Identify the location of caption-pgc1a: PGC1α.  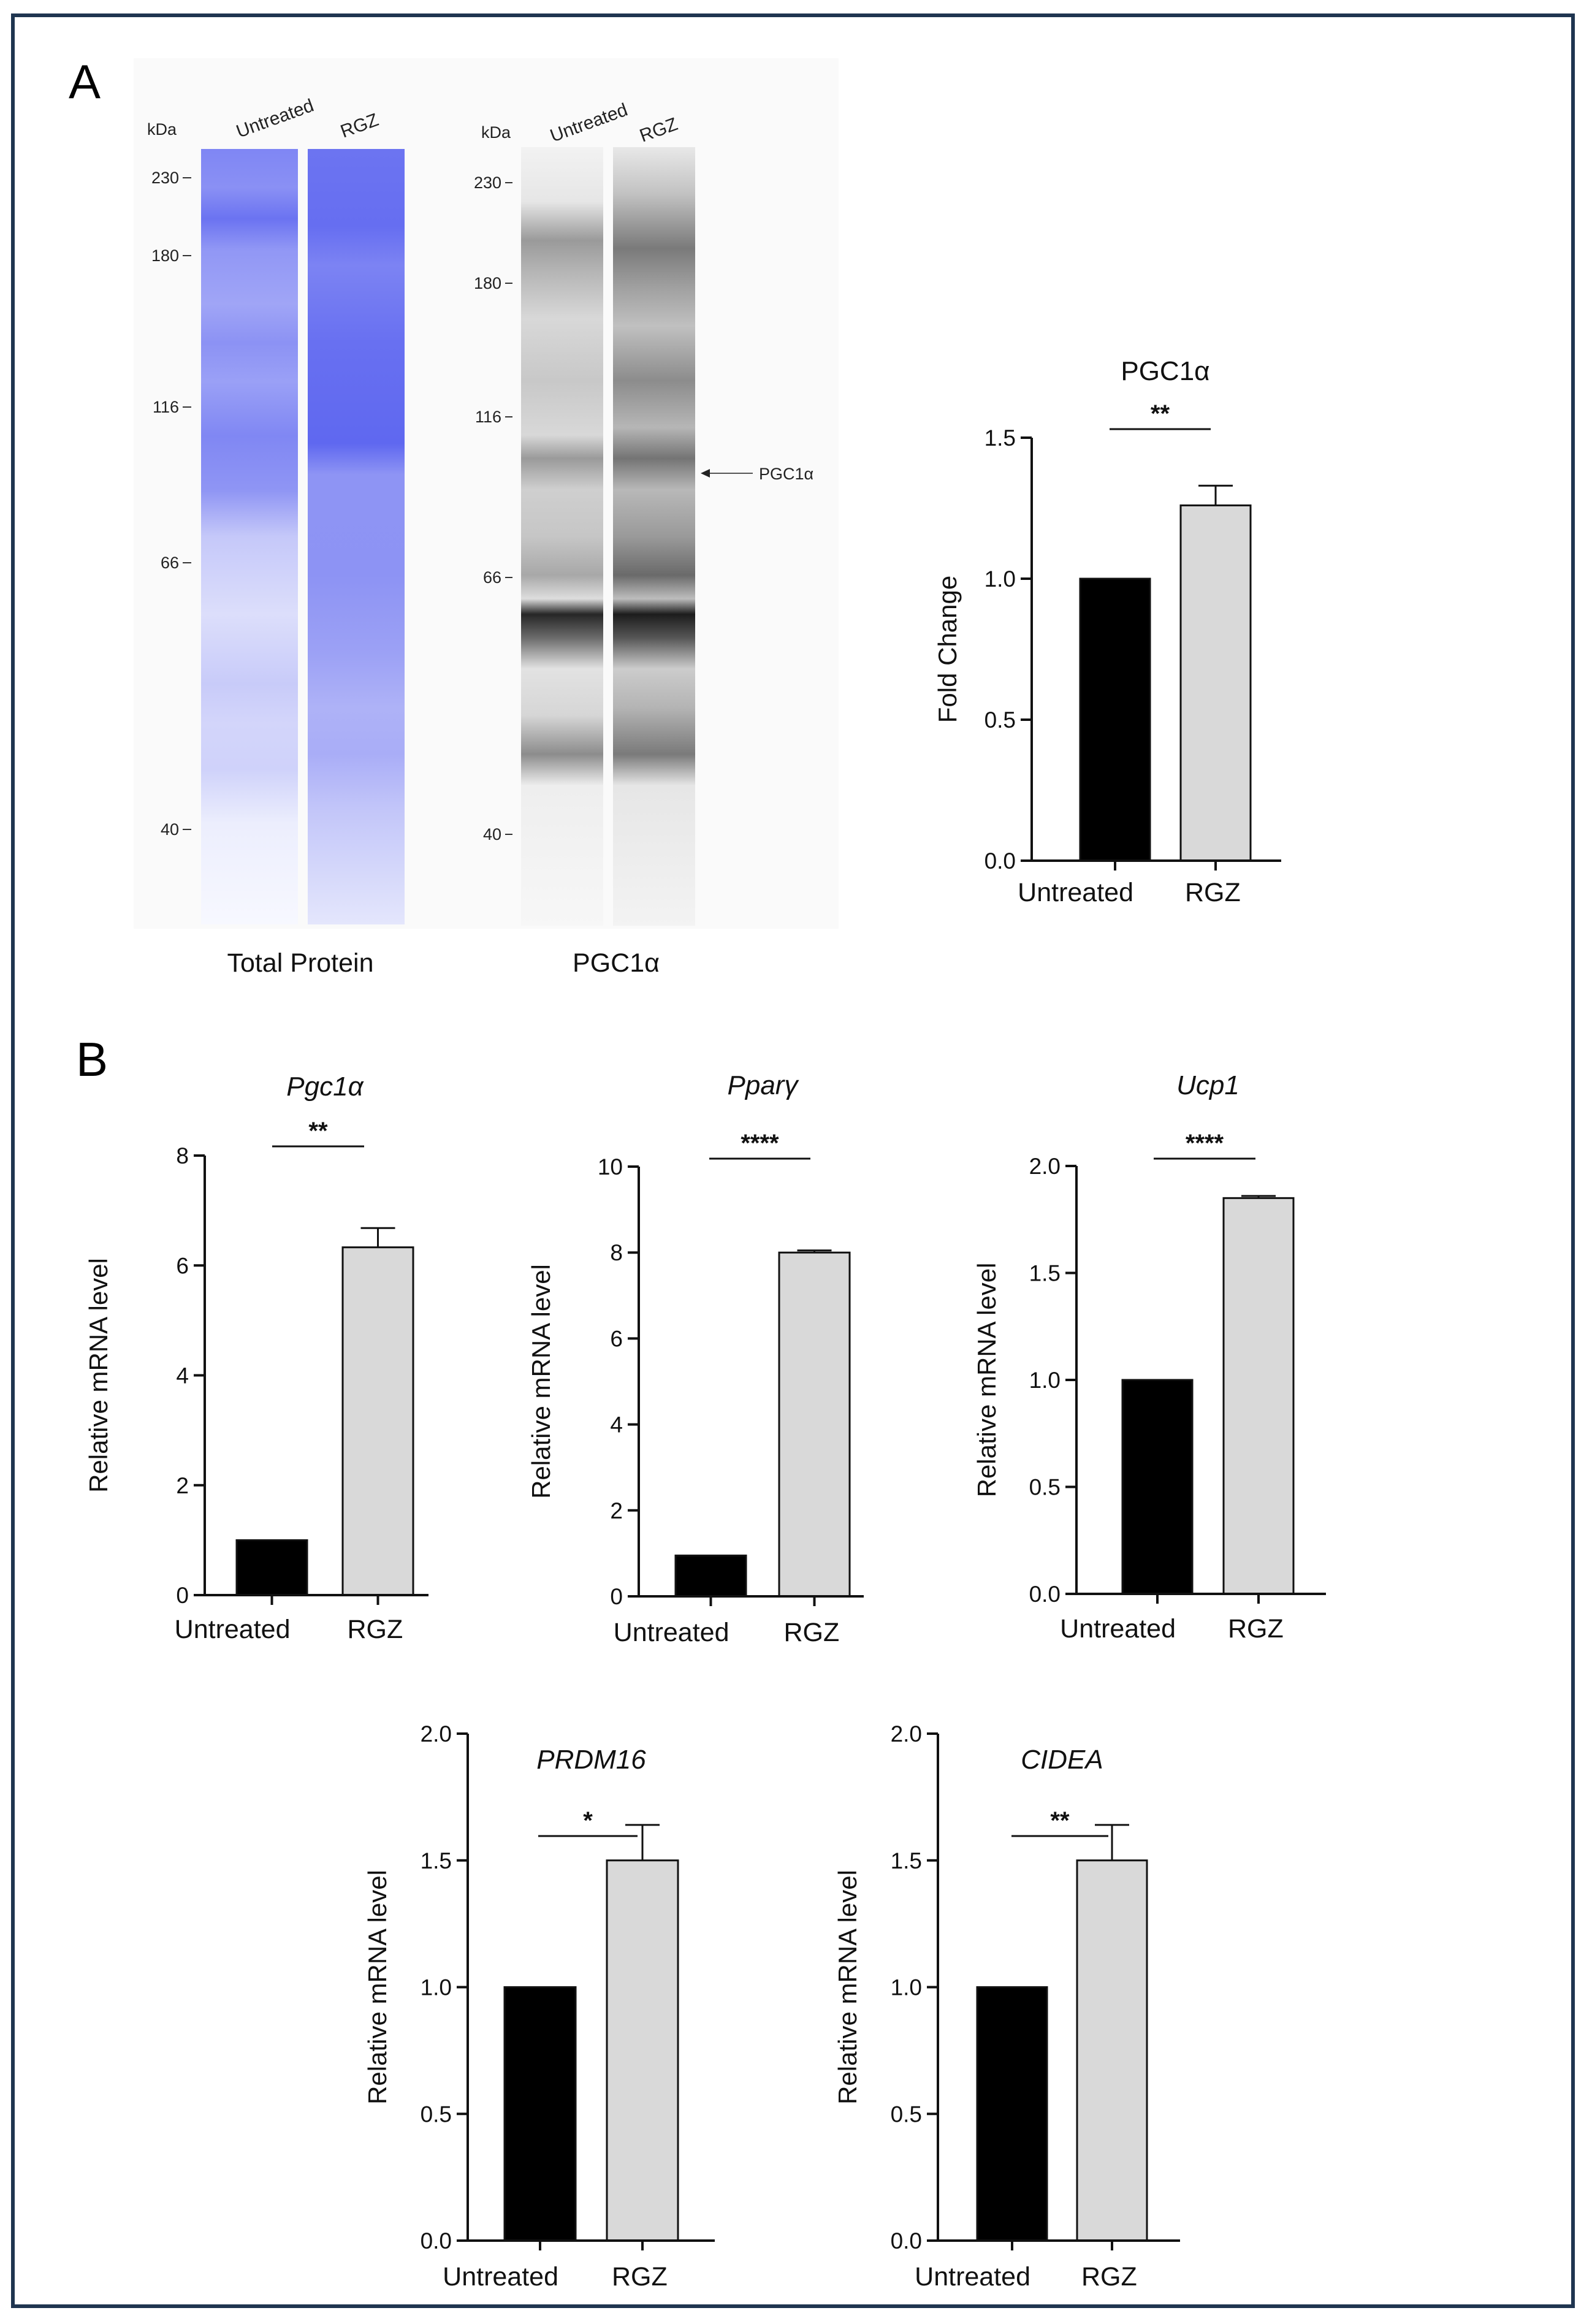
(617, 963).